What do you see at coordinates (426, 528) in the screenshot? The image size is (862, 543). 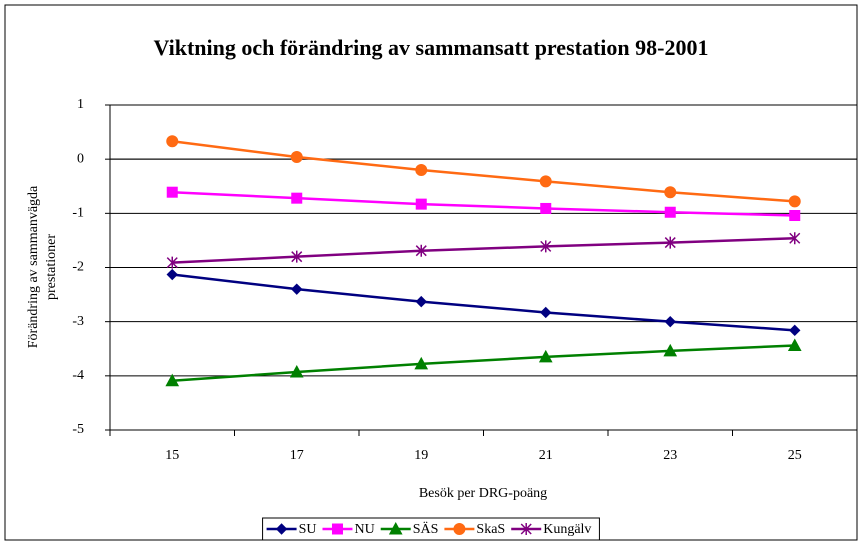 I see `legend-label: SÄS` at bounding box center [426, 528].